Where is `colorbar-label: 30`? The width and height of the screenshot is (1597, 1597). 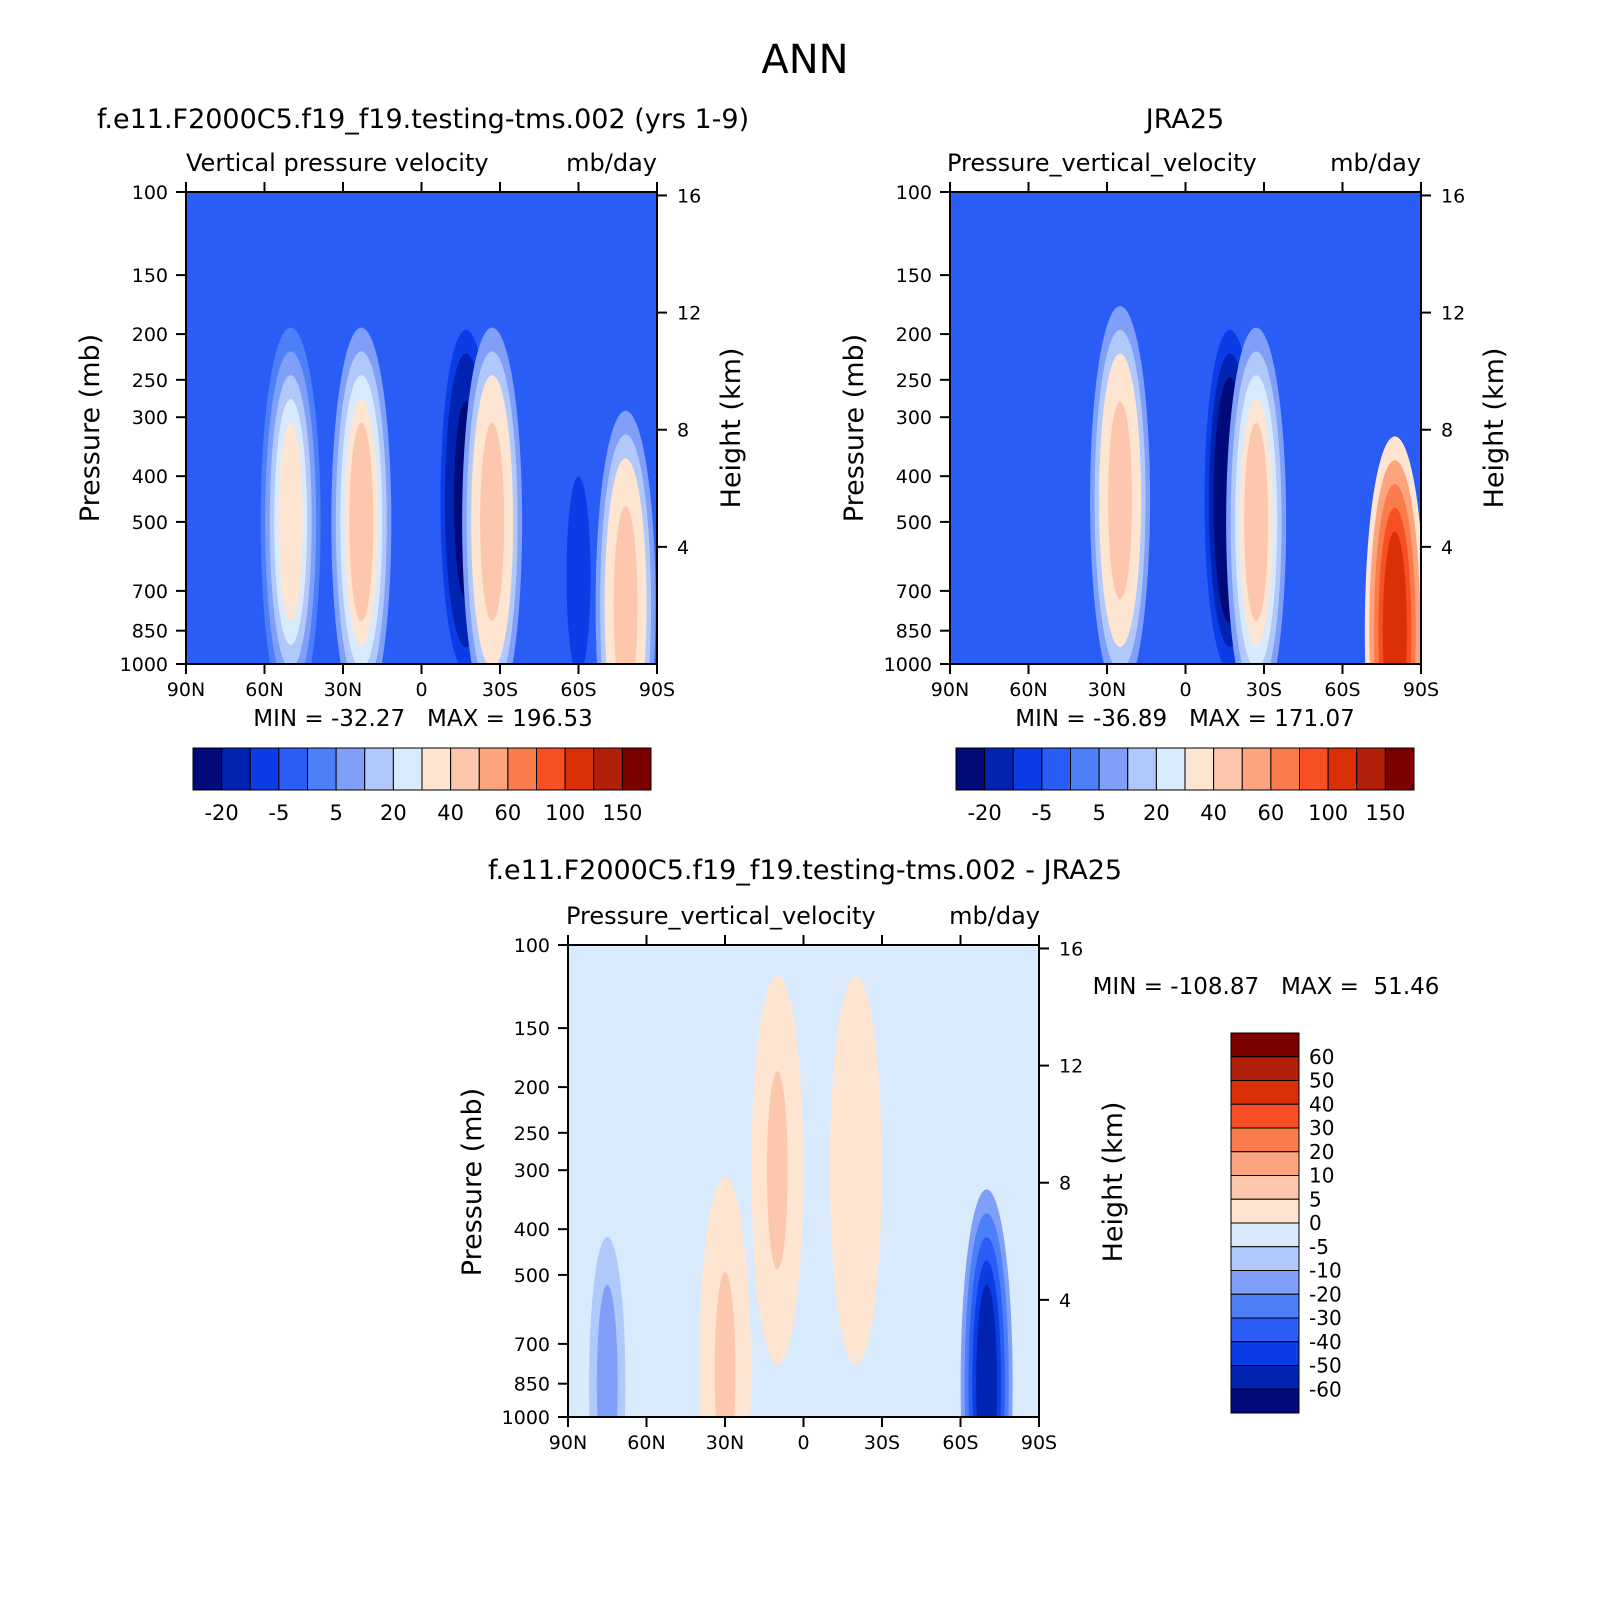
colorbar-label: 30 is located at coordinates (1321, 1128).